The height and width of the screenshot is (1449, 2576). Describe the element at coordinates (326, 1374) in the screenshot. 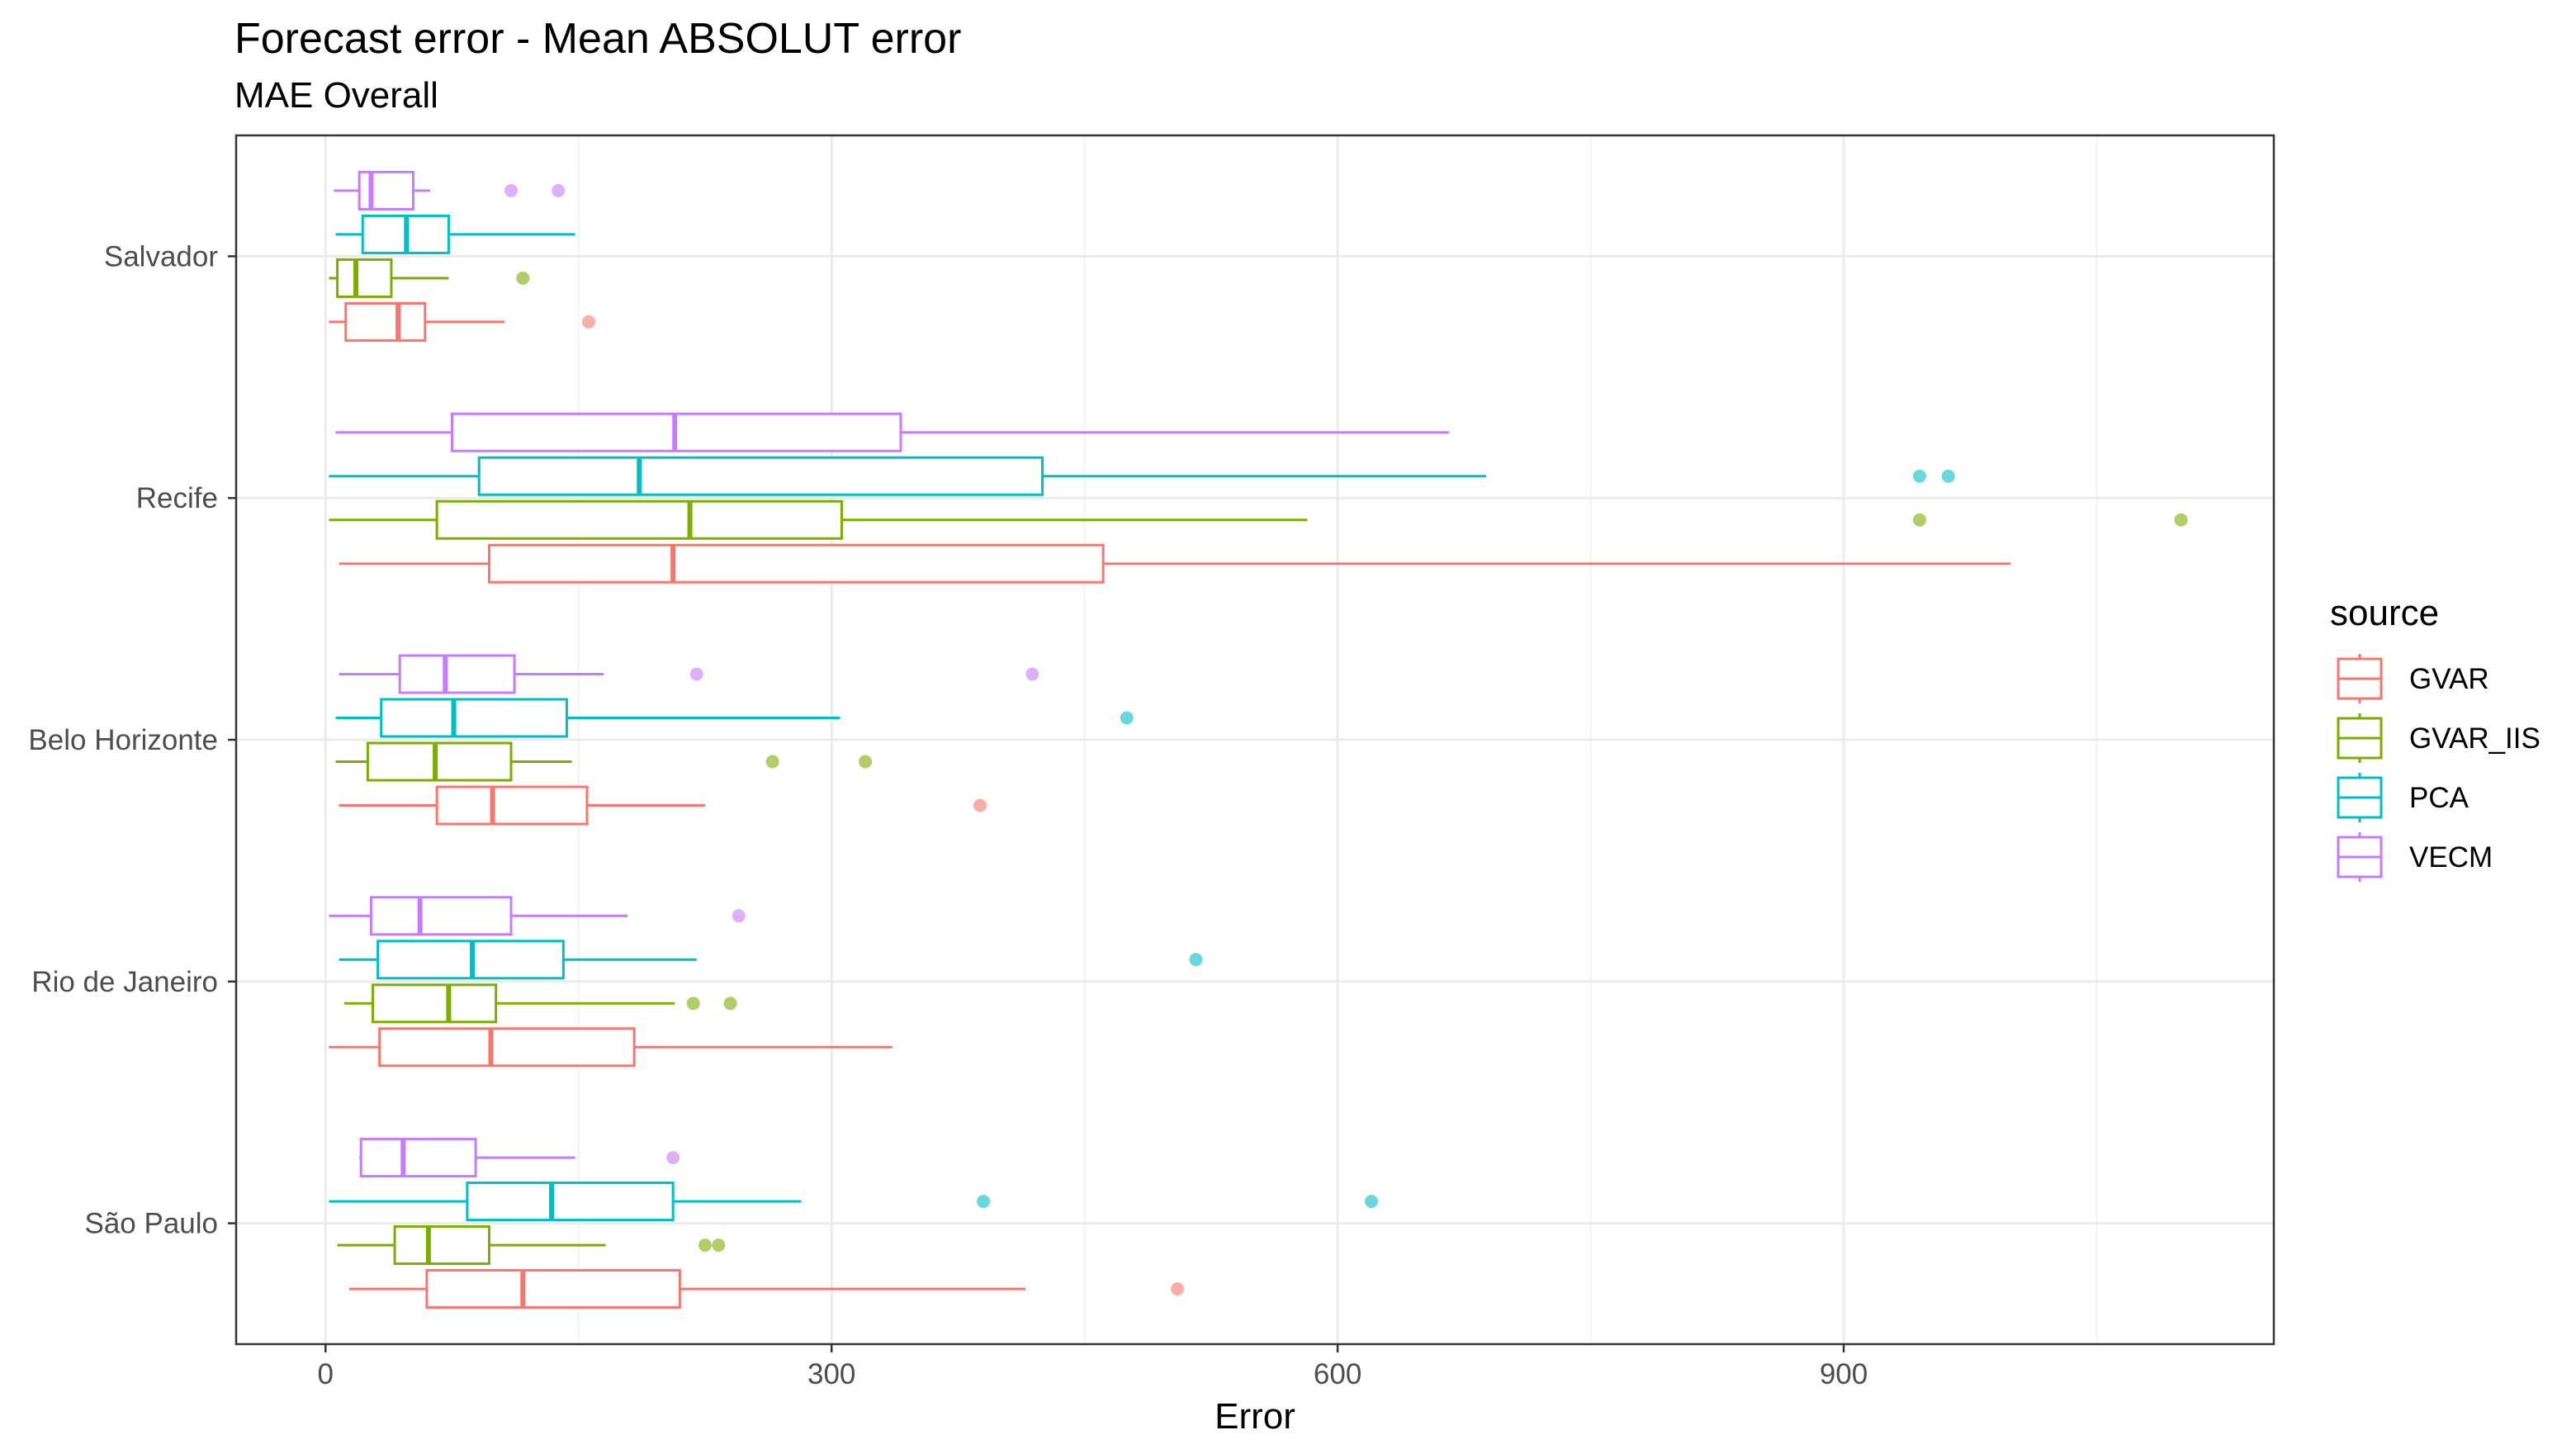

I see `x-tick-label: 0` at that location.